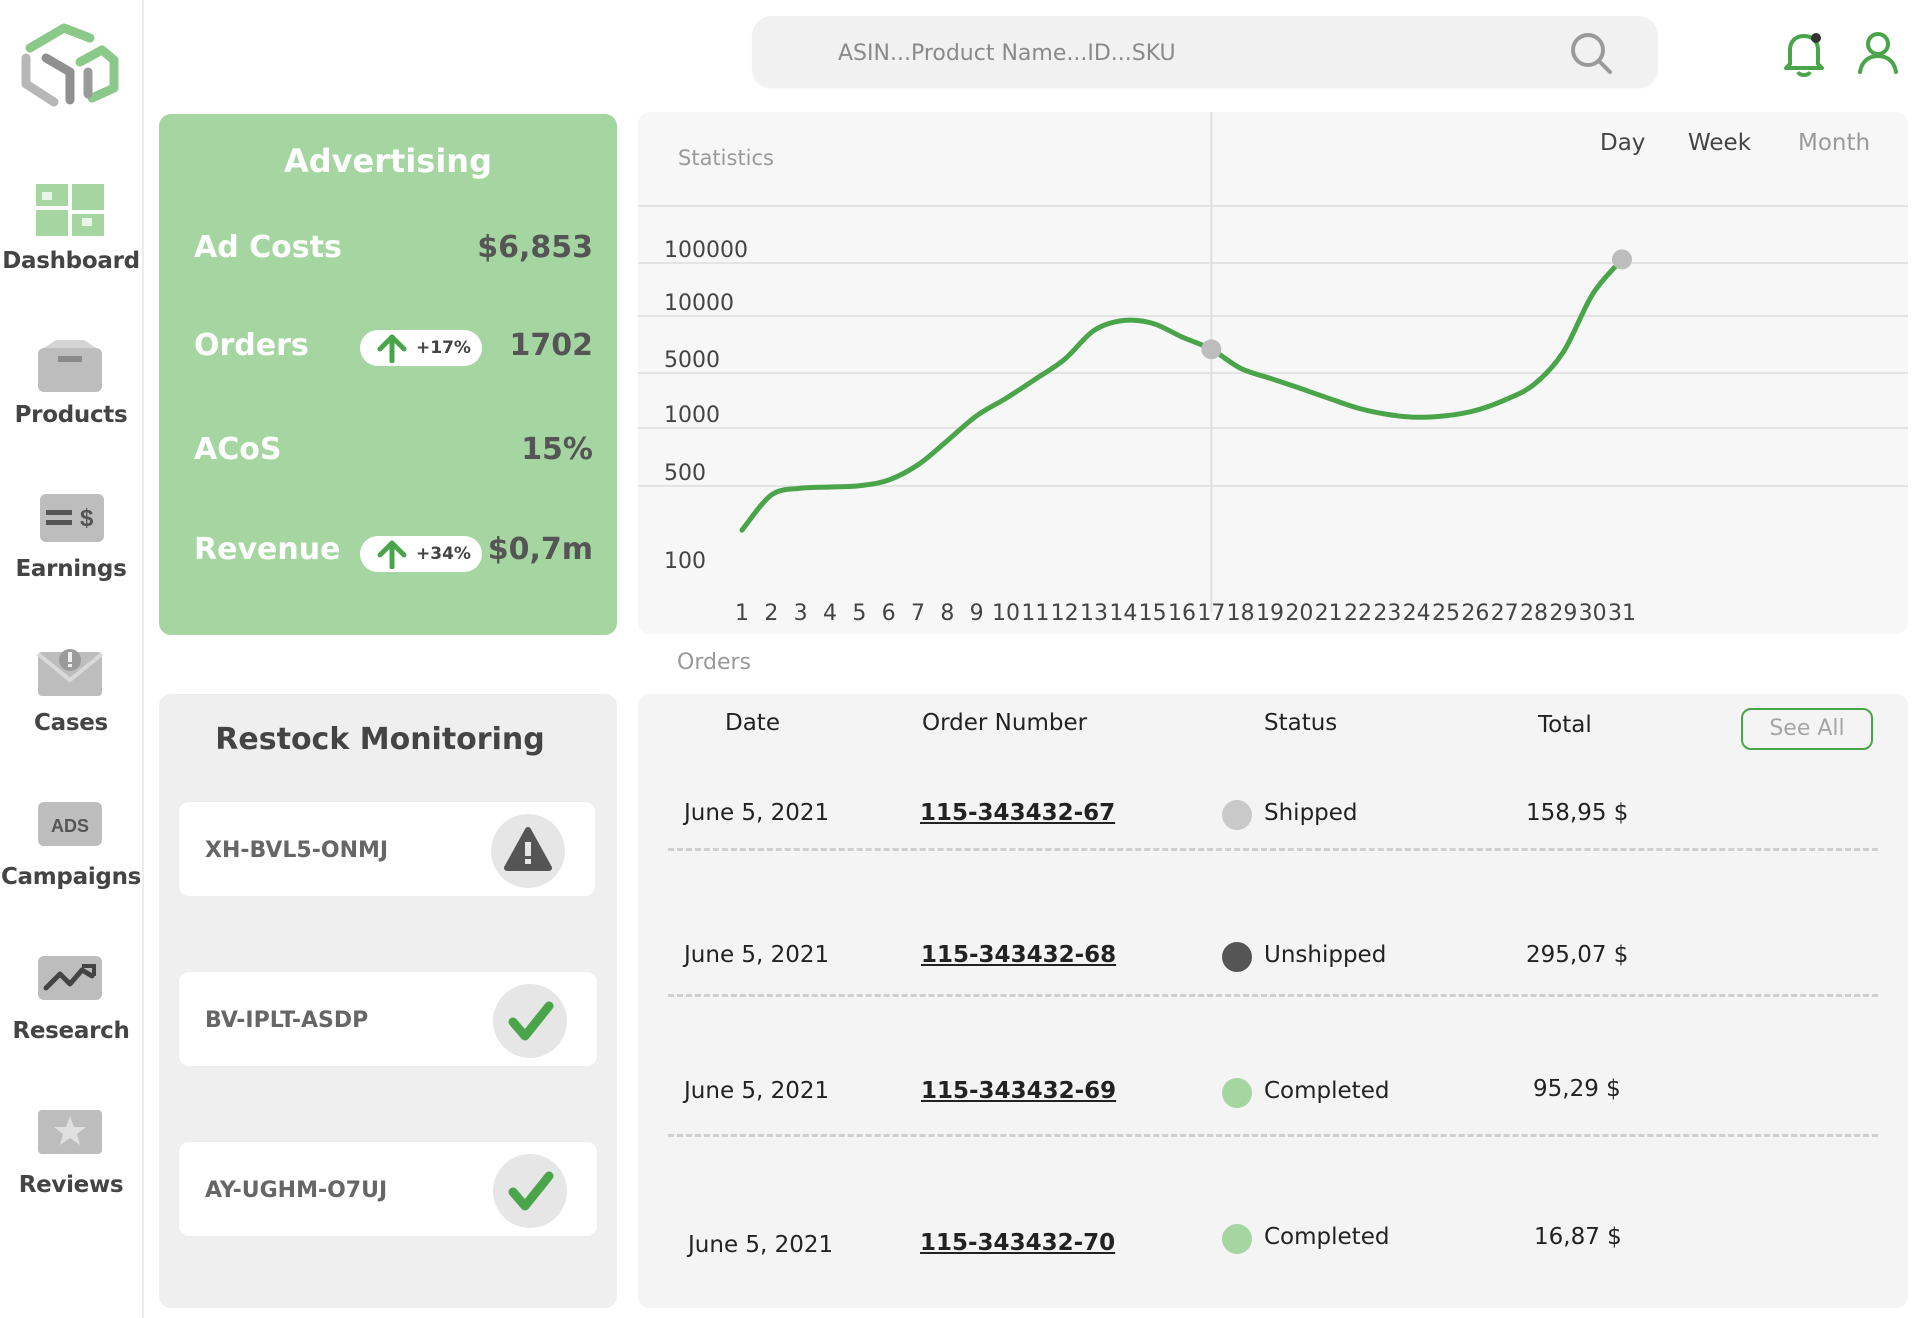 This screenshot has width=1914, height=1318. I want to click on ads-icon: ADS, so click(70, 824).